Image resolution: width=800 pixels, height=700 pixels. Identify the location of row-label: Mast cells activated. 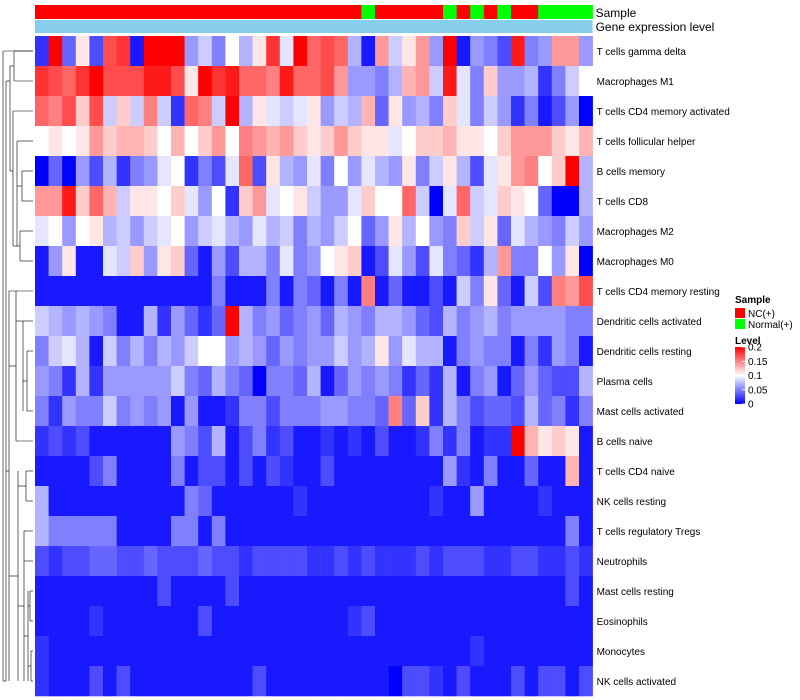
(640, 412).